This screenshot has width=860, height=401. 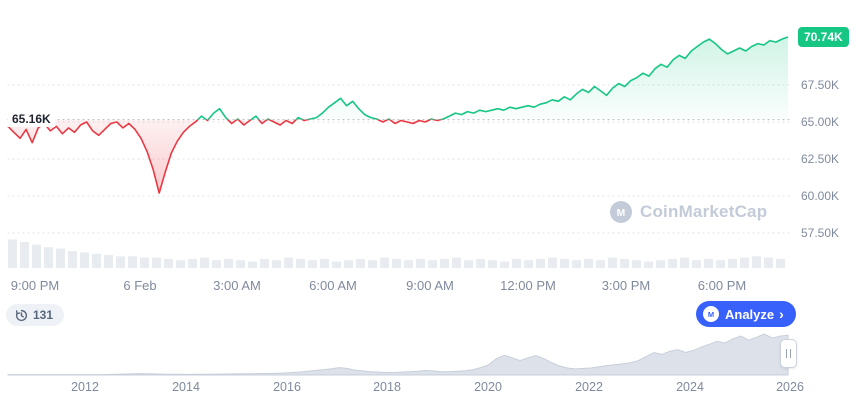 What do you see at coordinates (186, 387) in the screenshot?
I see `minimap-year-label: 2014` at bounding box center [186, 387].